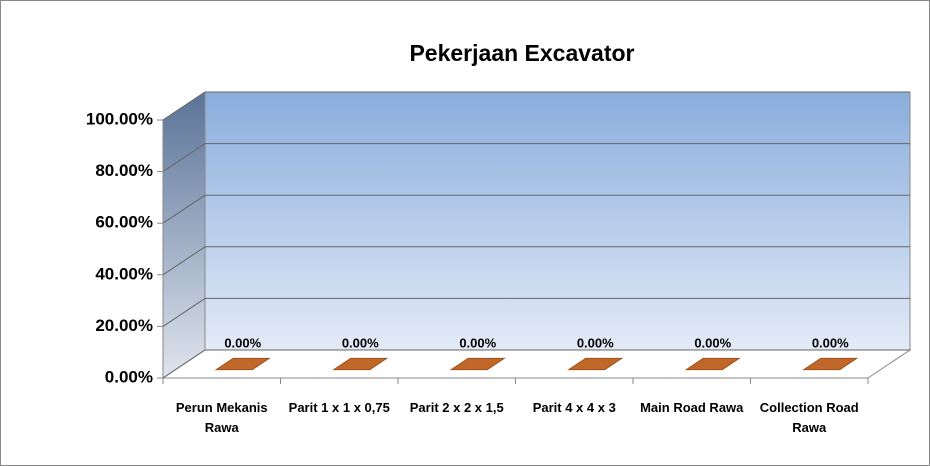 Image resolution: width=930 pixels, height=466 pixels. Describe the element at coordinates (124, 222) in the screenshot. I see `y-tick-label: 60.00%` at that location.